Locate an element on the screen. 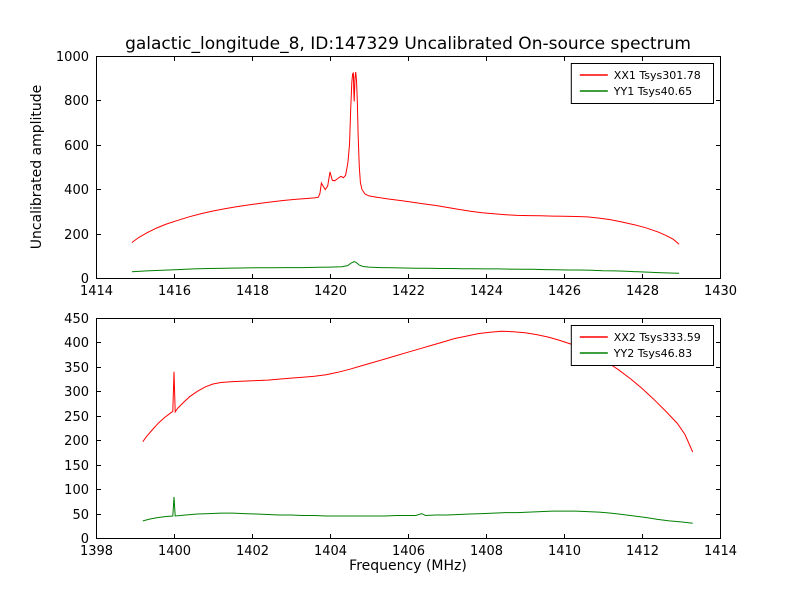 The image size is (800, 600). x-tick-label: 1424 is located at coordinates (486, 291).